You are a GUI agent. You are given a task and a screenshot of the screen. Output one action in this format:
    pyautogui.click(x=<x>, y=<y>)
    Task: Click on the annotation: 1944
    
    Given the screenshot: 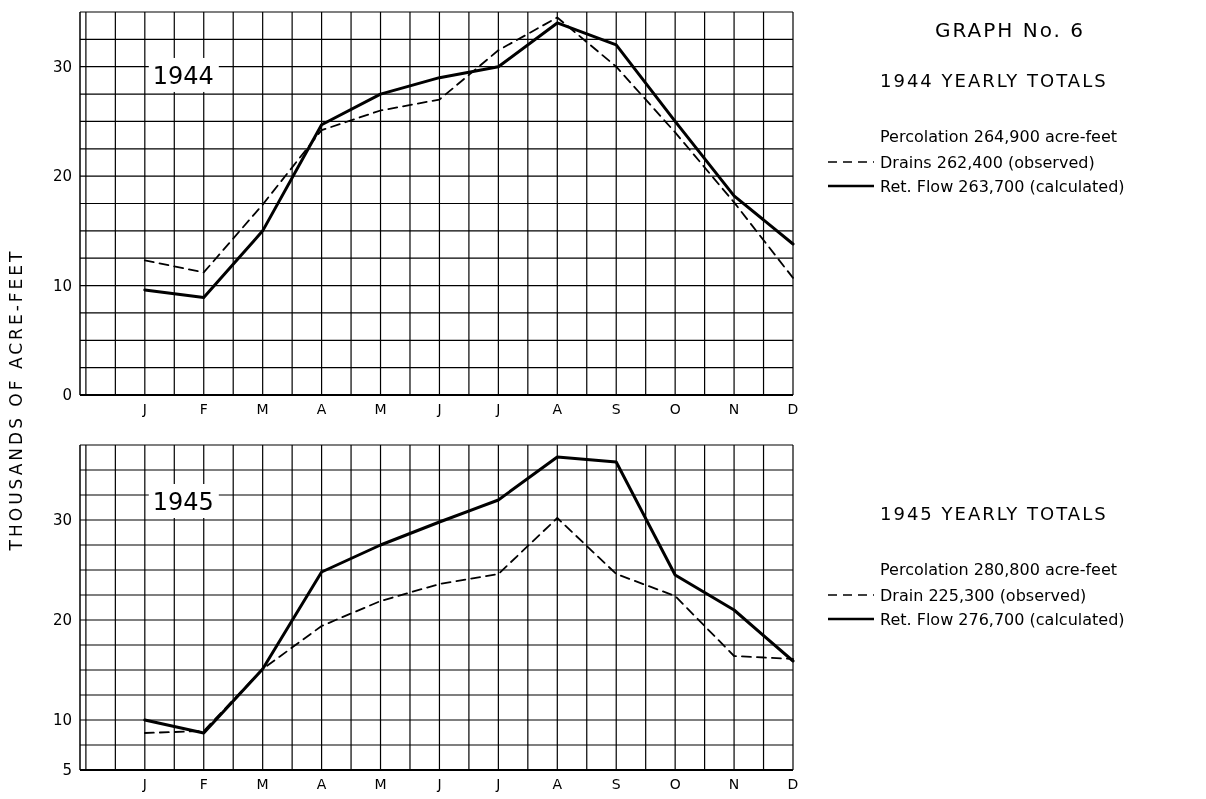 What is the action you would take?
    pyautogui.click(x=183, y=75)
    